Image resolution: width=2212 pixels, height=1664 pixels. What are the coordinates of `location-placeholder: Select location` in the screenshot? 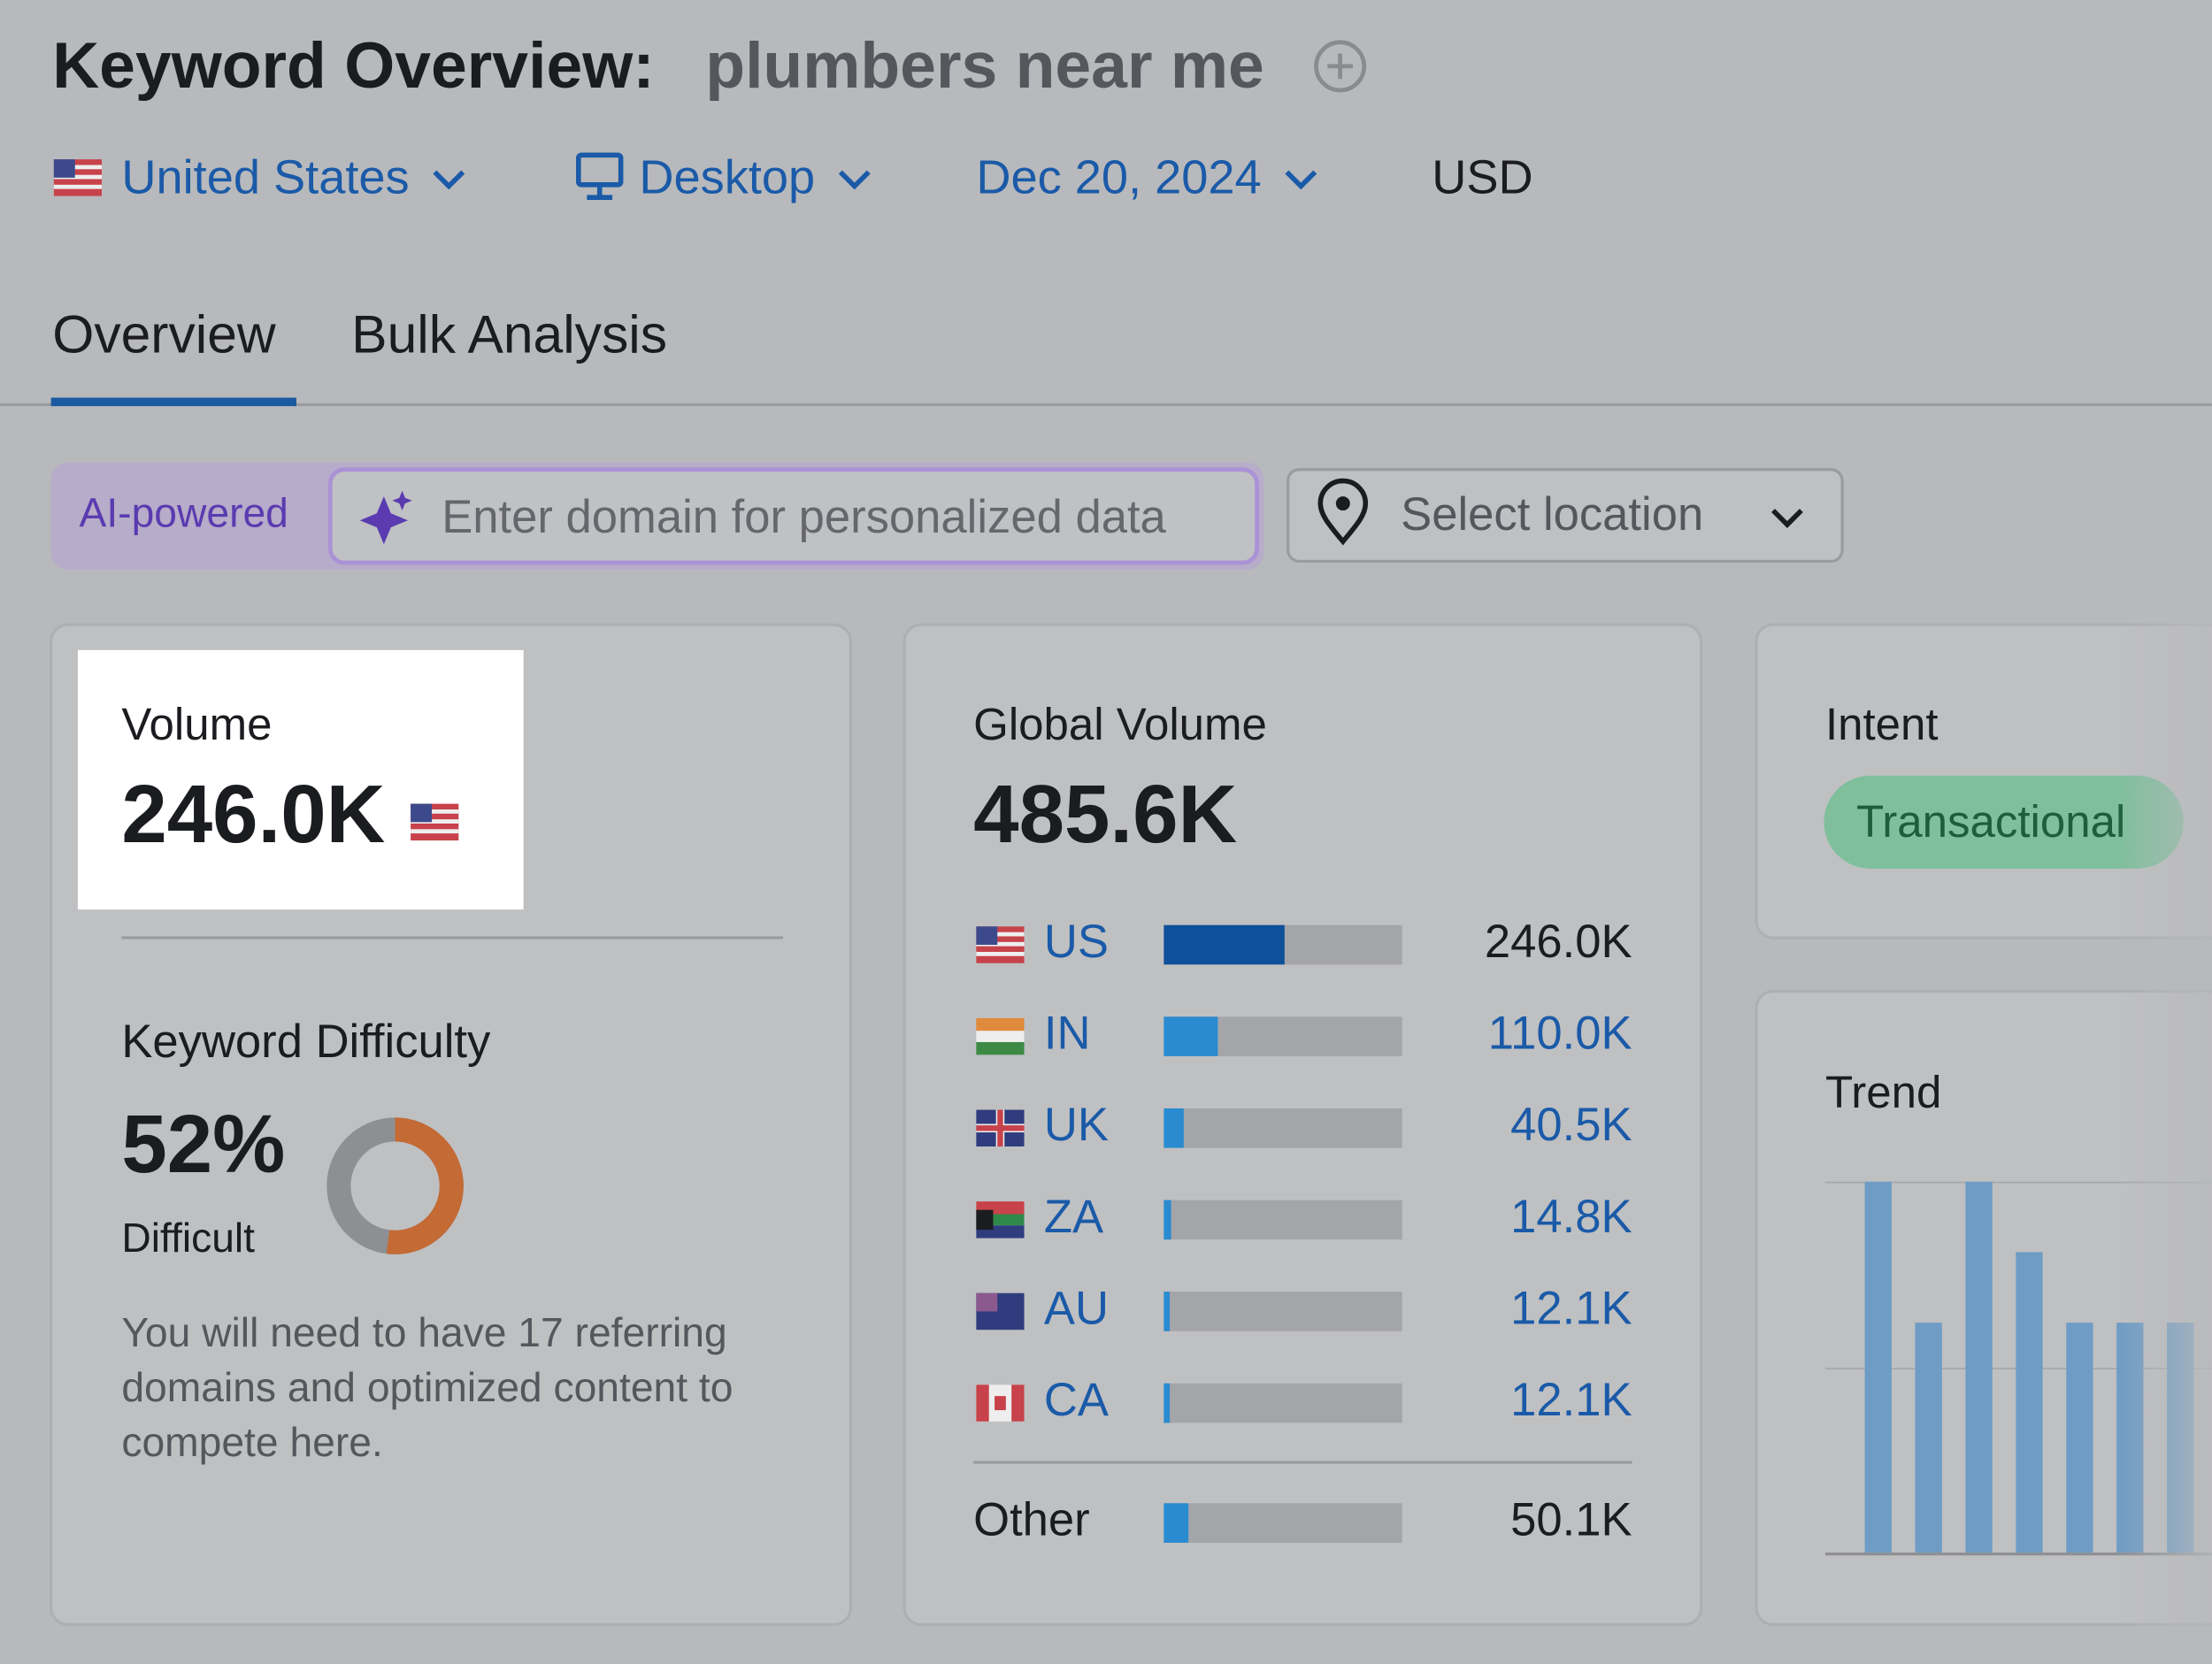 It's located at (1552, 514).